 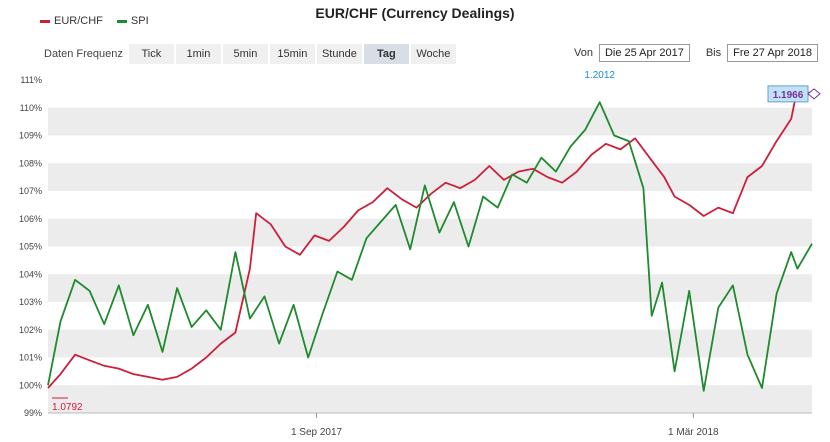 What do you see at coordinates (583, 53) in the screenshot?
I see `from-label: Von` at bounding box center [583, 53].